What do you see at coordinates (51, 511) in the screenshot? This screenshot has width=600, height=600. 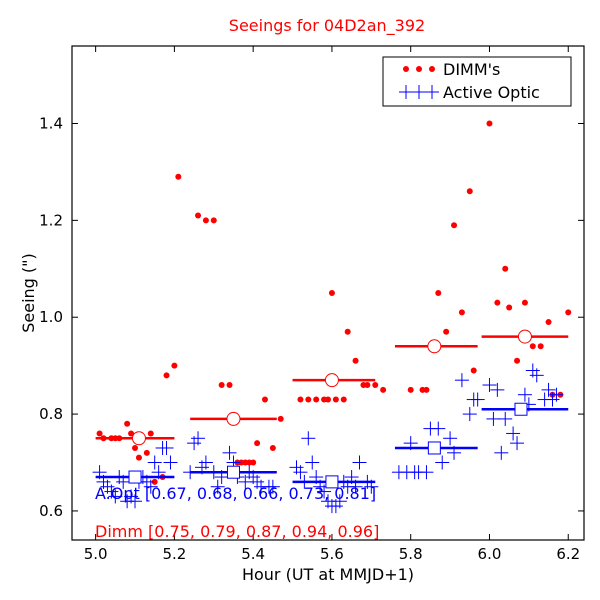 I see `y-tick-label: 0.6` at bounding box center [51, 511].